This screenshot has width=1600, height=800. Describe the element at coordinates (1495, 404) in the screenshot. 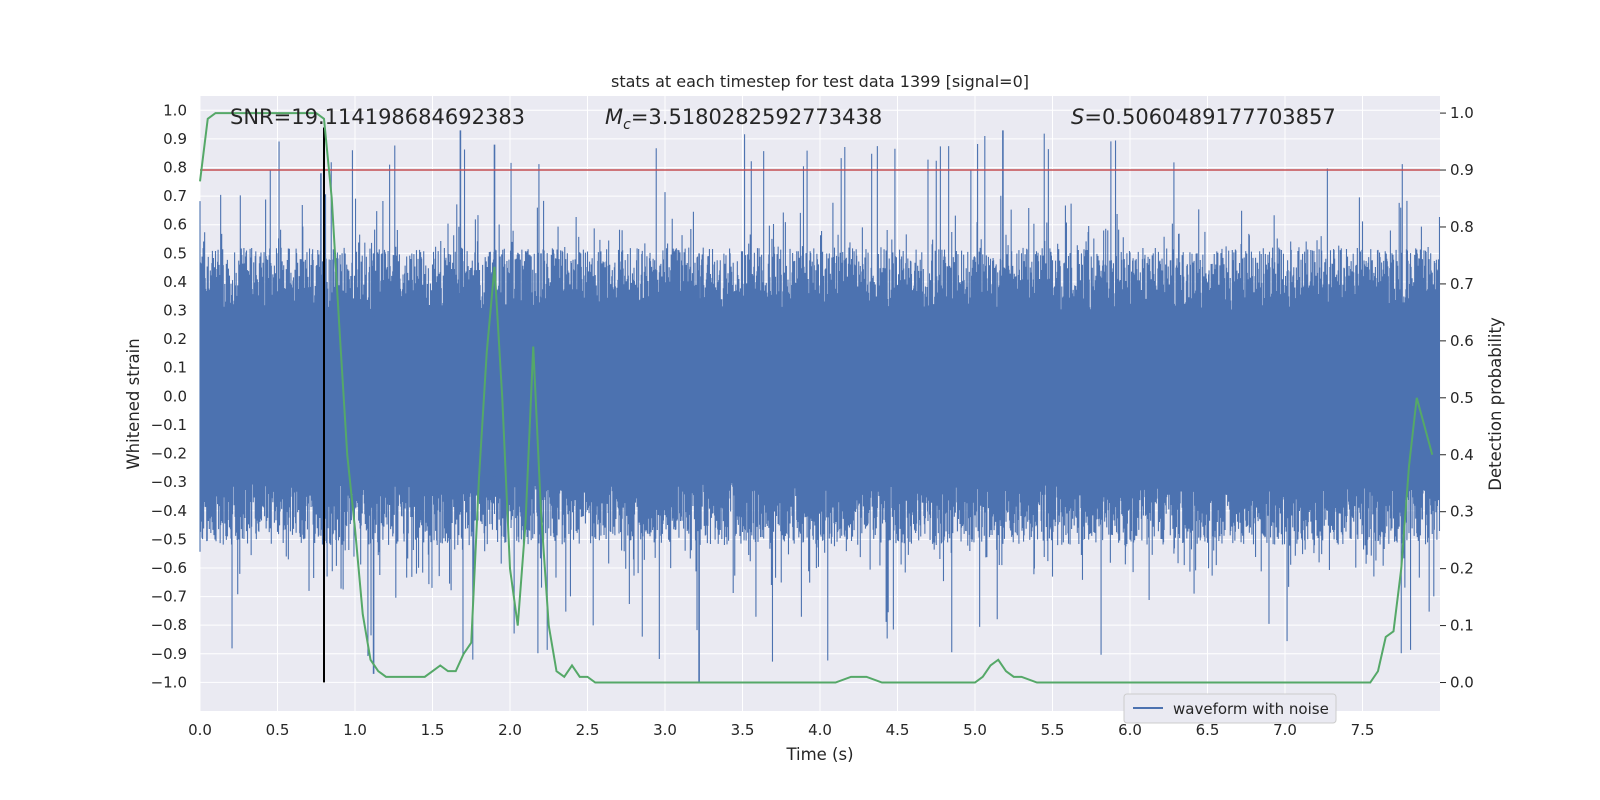

I see `y-right-axis-label: Detection probability` at that location.